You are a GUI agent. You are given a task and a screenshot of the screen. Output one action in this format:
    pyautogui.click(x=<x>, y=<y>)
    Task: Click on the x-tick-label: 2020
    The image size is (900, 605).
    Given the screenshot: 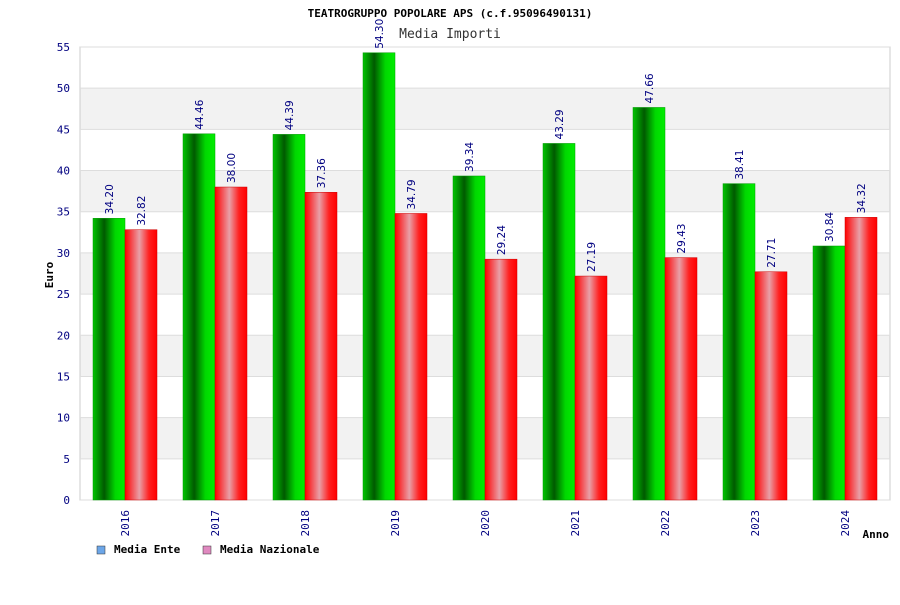 What is the action you would take?
    pyautogui.click(x=485, y=523)
    